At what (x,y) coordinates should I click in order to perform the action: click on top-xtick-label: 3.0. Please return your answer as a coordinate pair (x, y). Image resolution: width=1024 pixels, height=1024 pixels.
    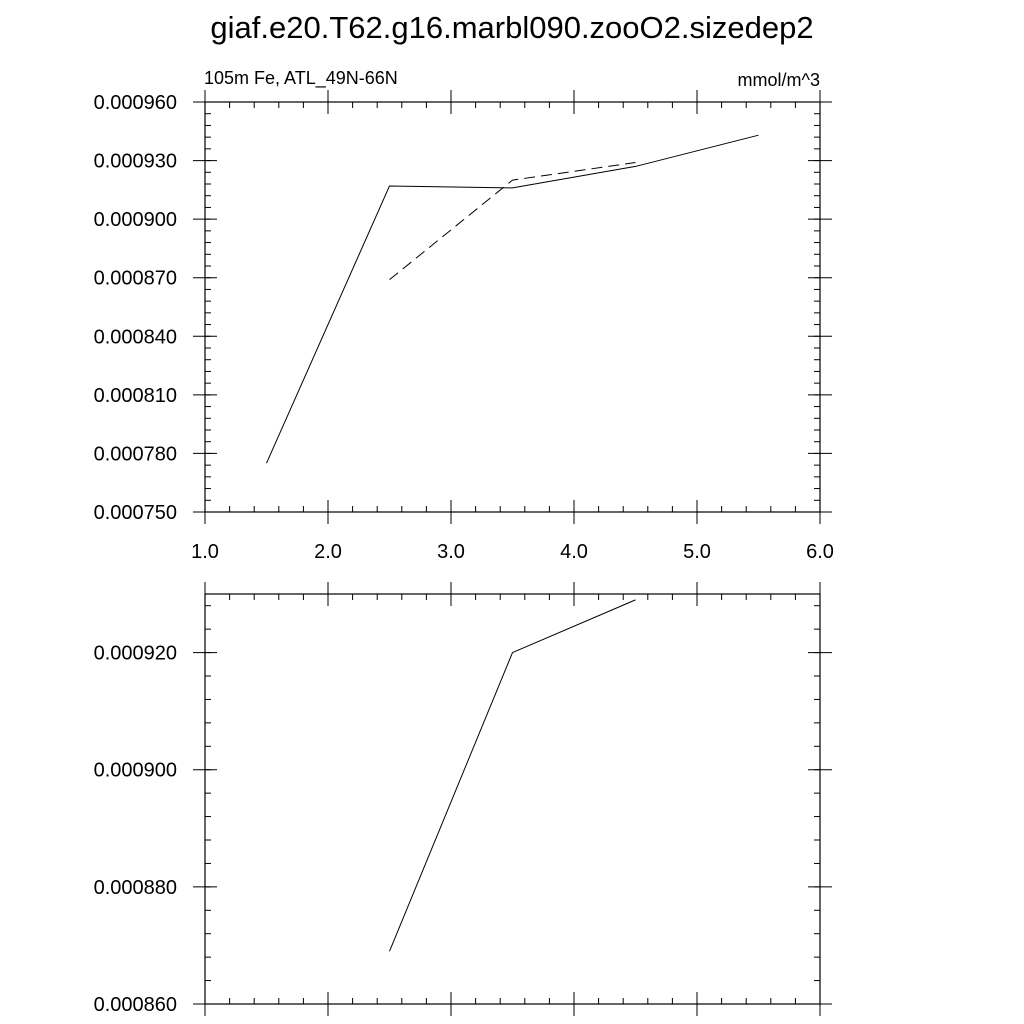
    Looking at the image, I should click on (451, 552).